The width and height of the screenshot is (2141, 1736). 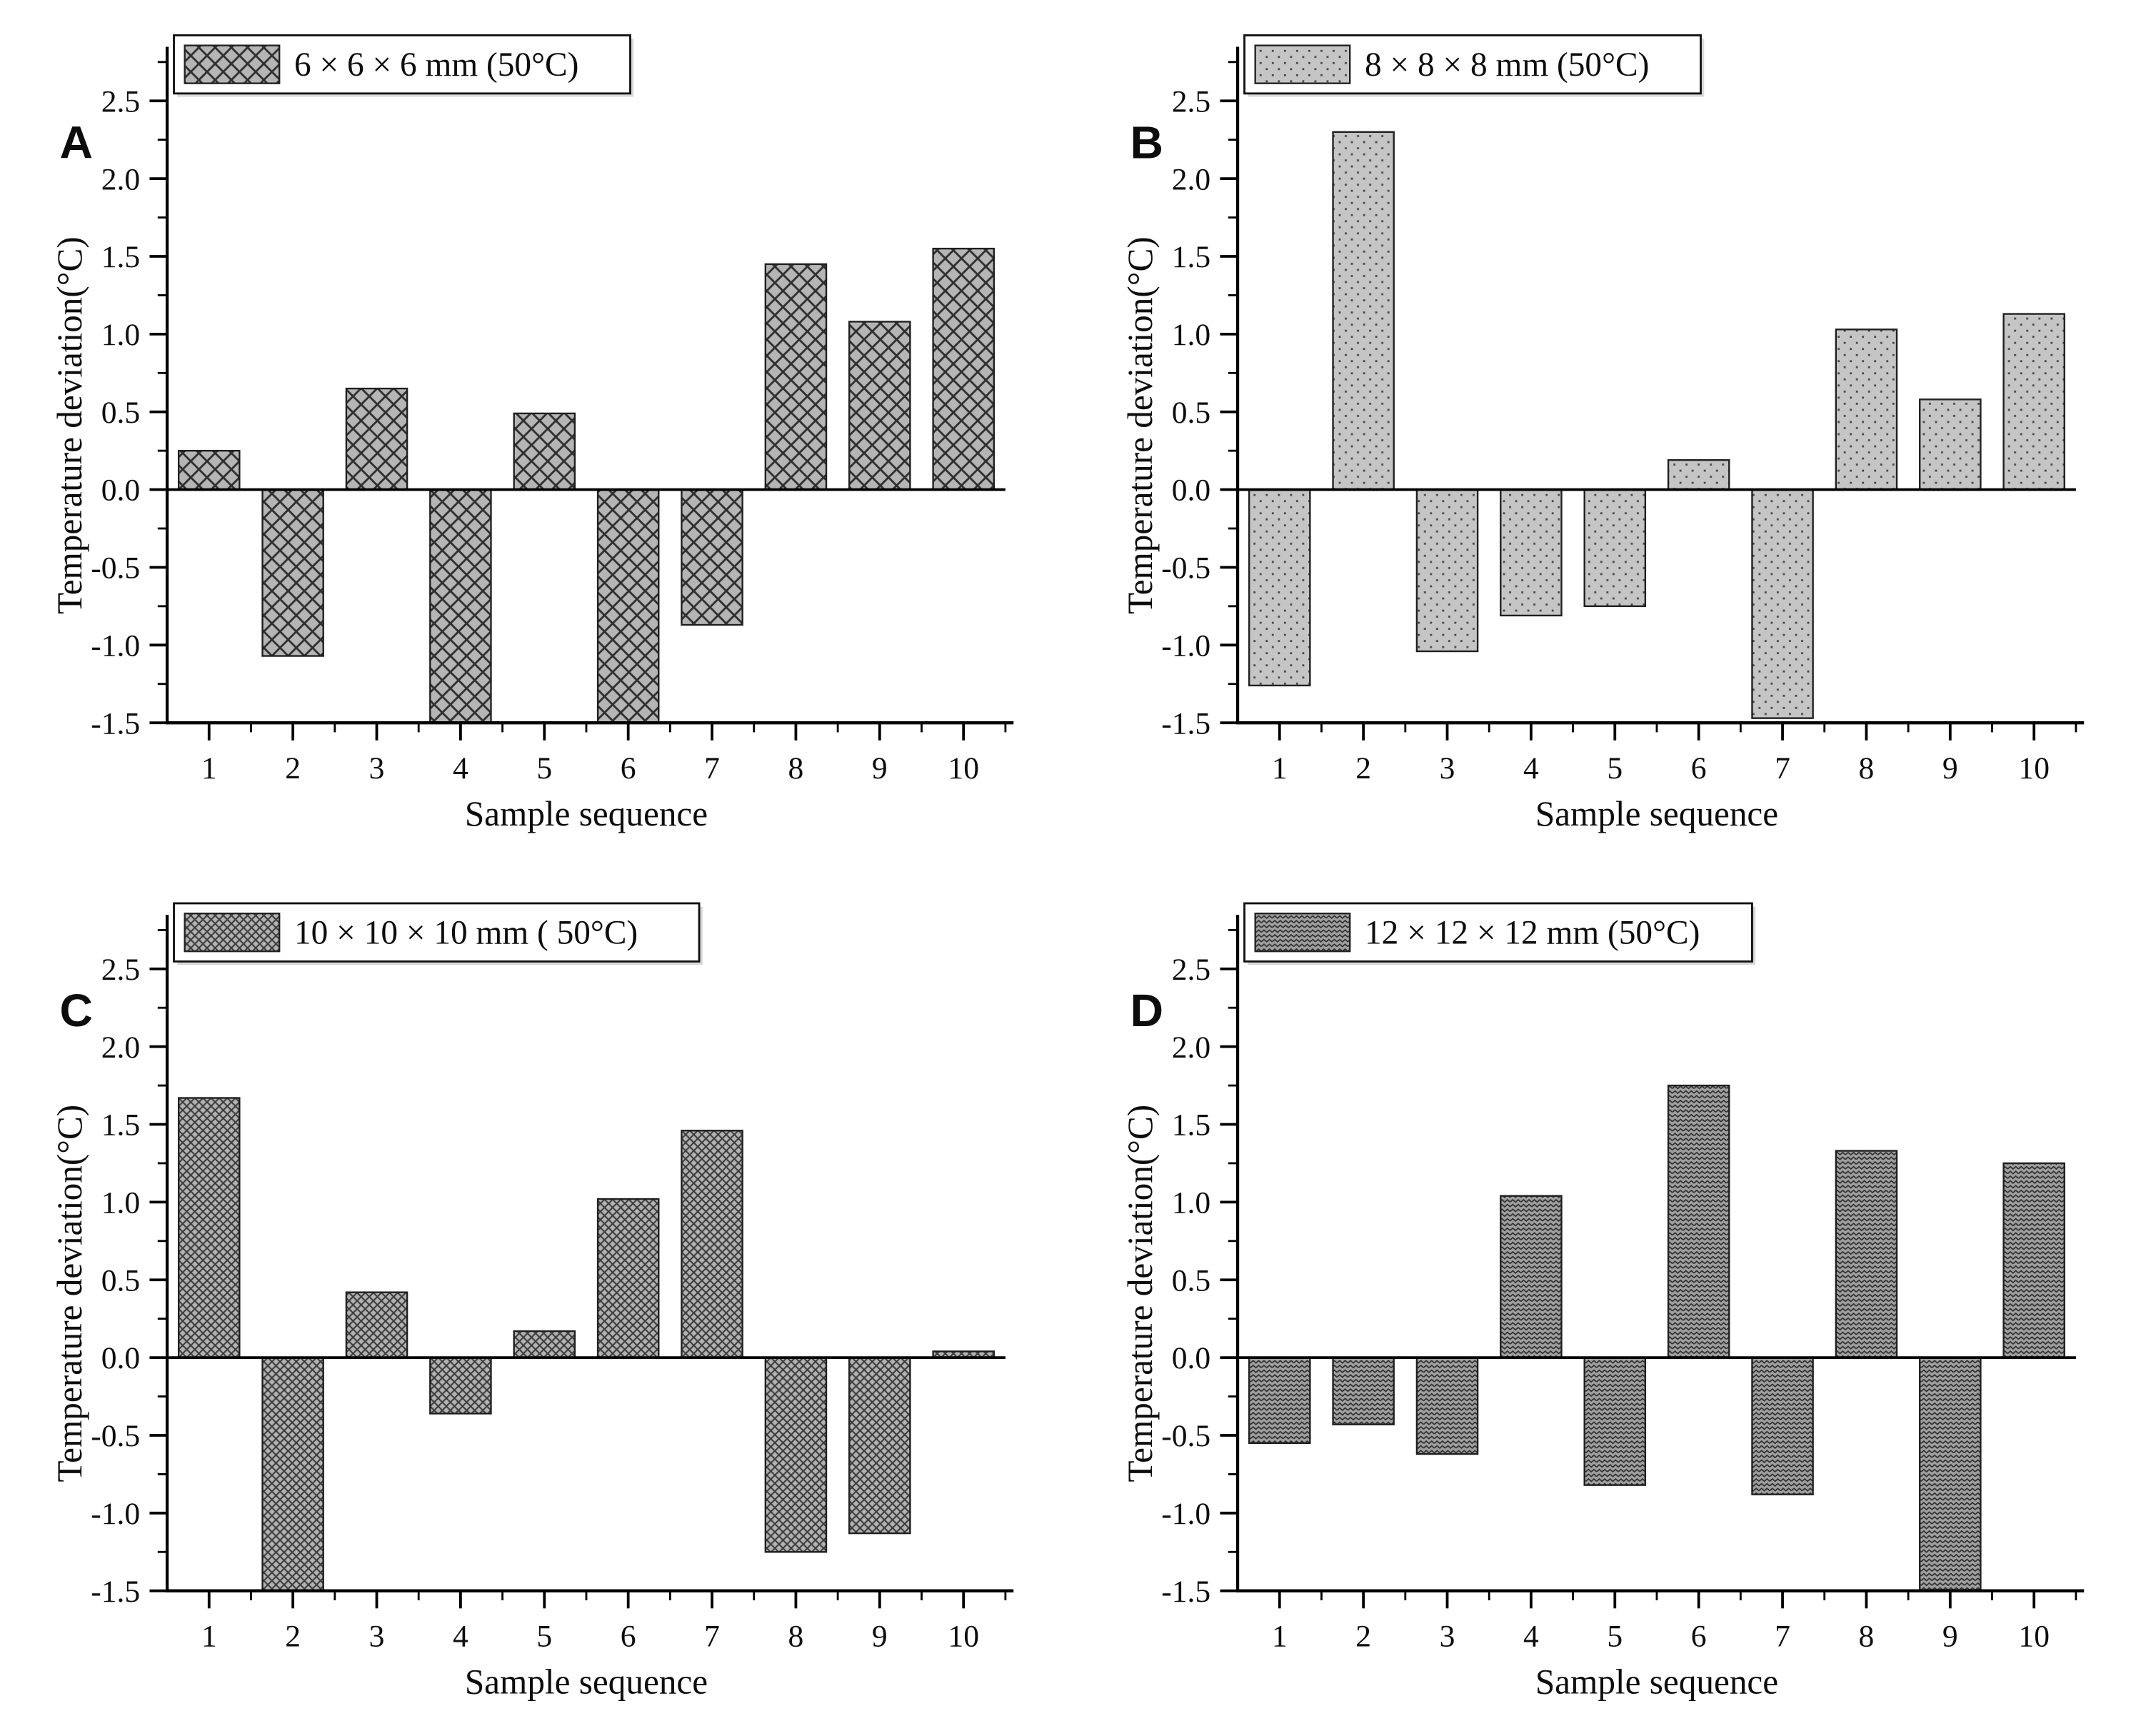 I want to click on panel-letter: B, so click(x=1146, y=143).